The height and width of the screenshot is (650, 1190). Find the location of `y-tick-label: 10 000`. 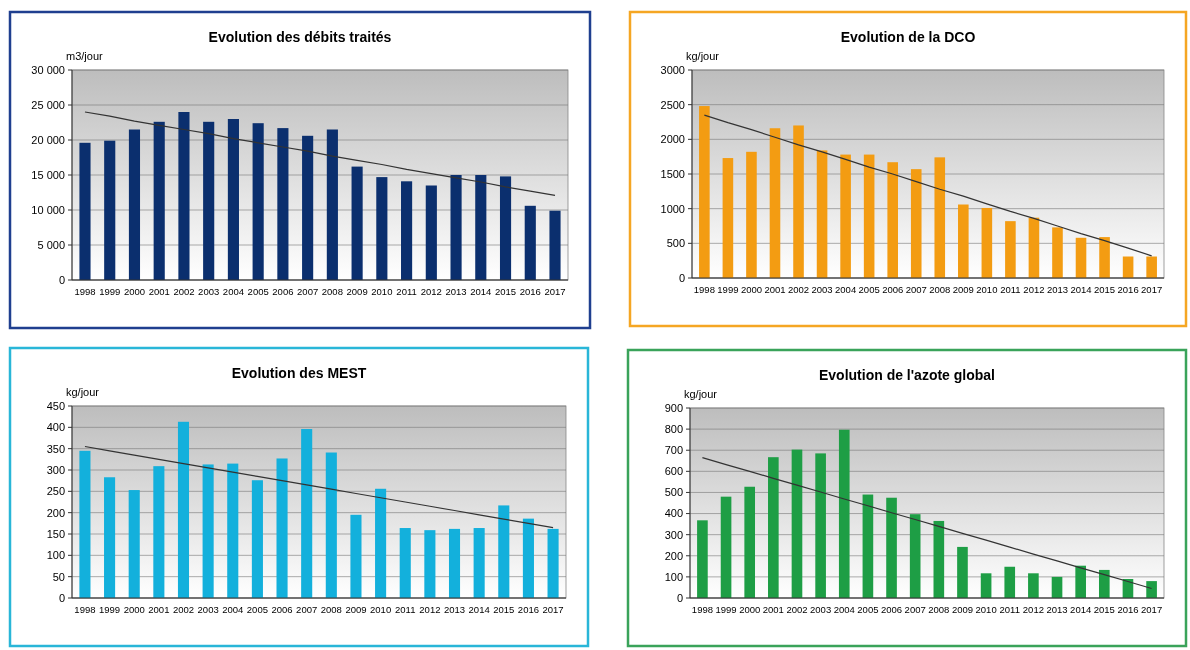

y-tick-label: 10 000 is located at coordinates (48, 209).